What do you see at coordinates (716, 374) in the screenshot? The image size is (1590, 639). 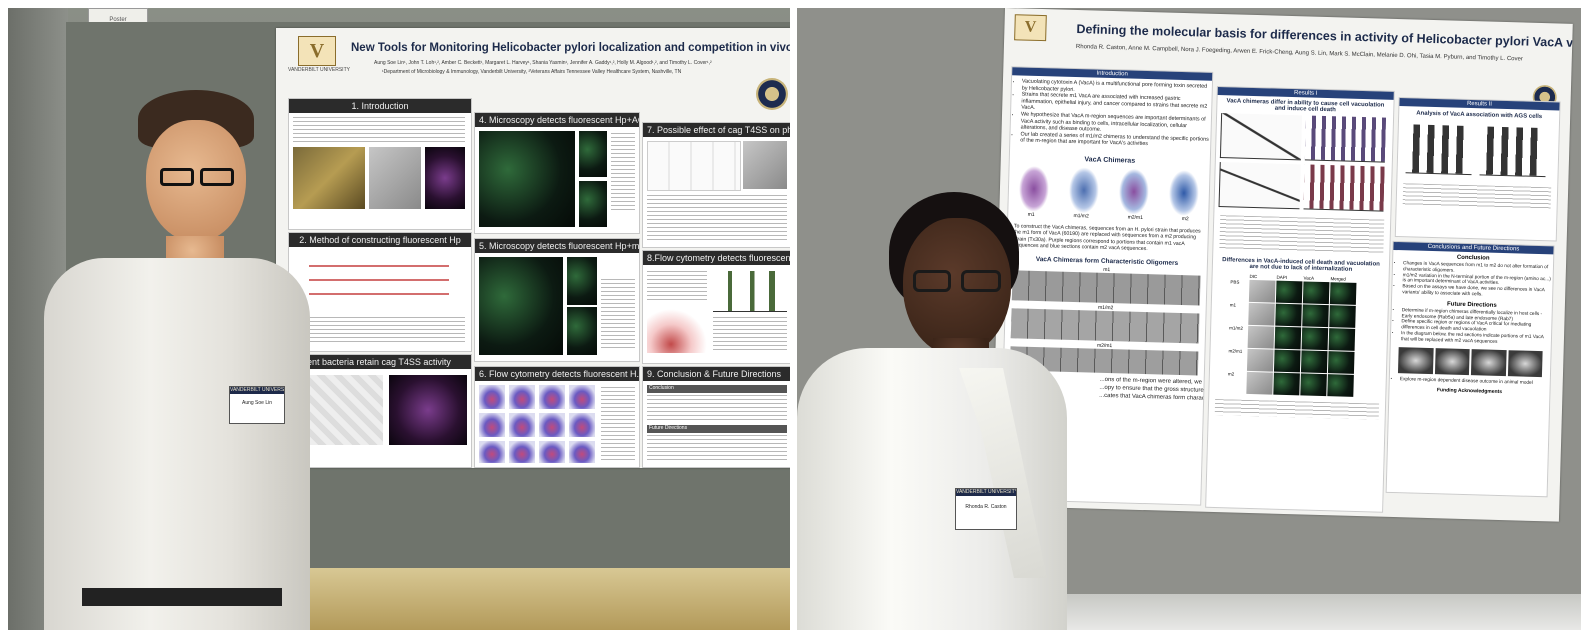 I see `section-heading: 9. Conclusion & Future Directions` at bounding box center [716, 374].